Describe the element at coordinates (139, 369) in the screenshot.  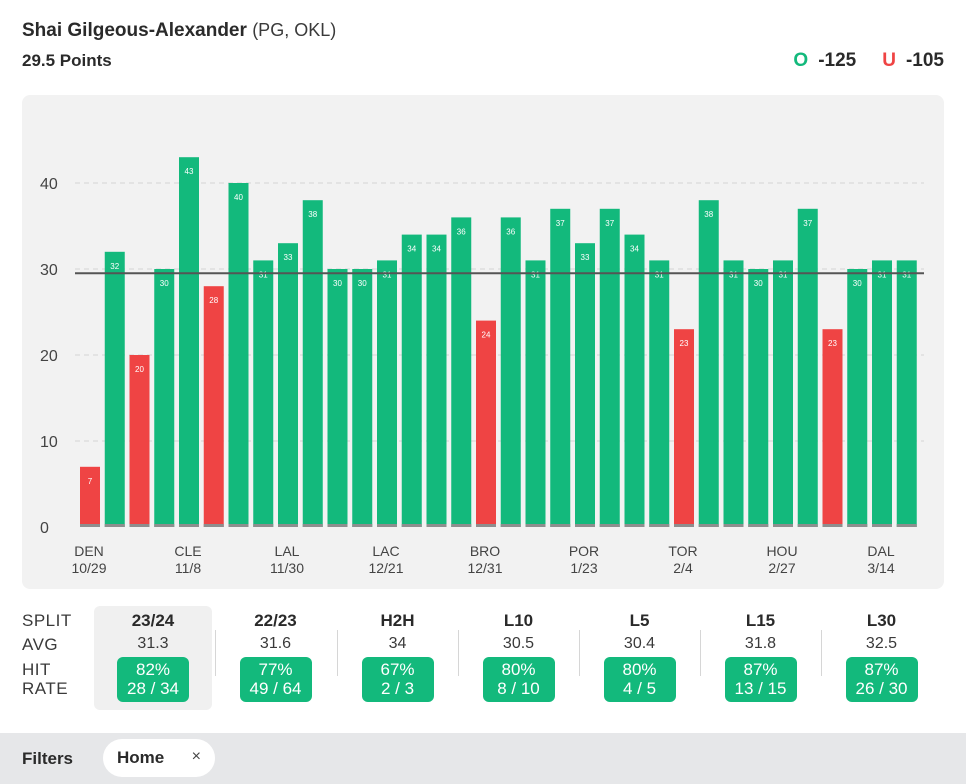
I see `bar-value-label: 20` at that location.